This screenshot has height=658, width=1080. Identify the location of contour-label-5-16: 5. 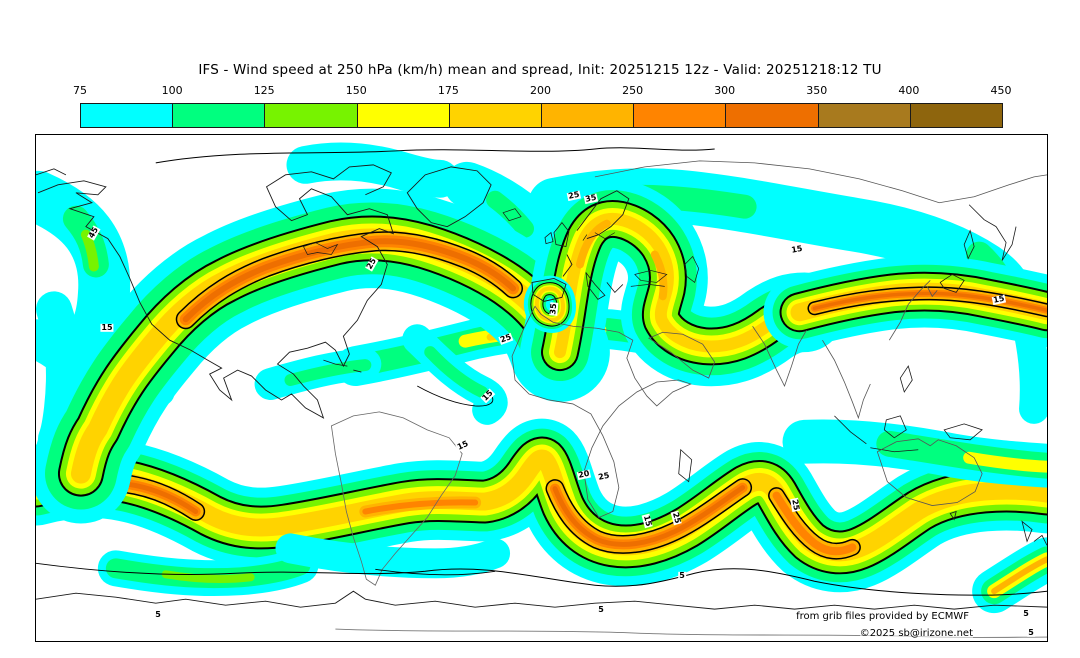
(682, 575).